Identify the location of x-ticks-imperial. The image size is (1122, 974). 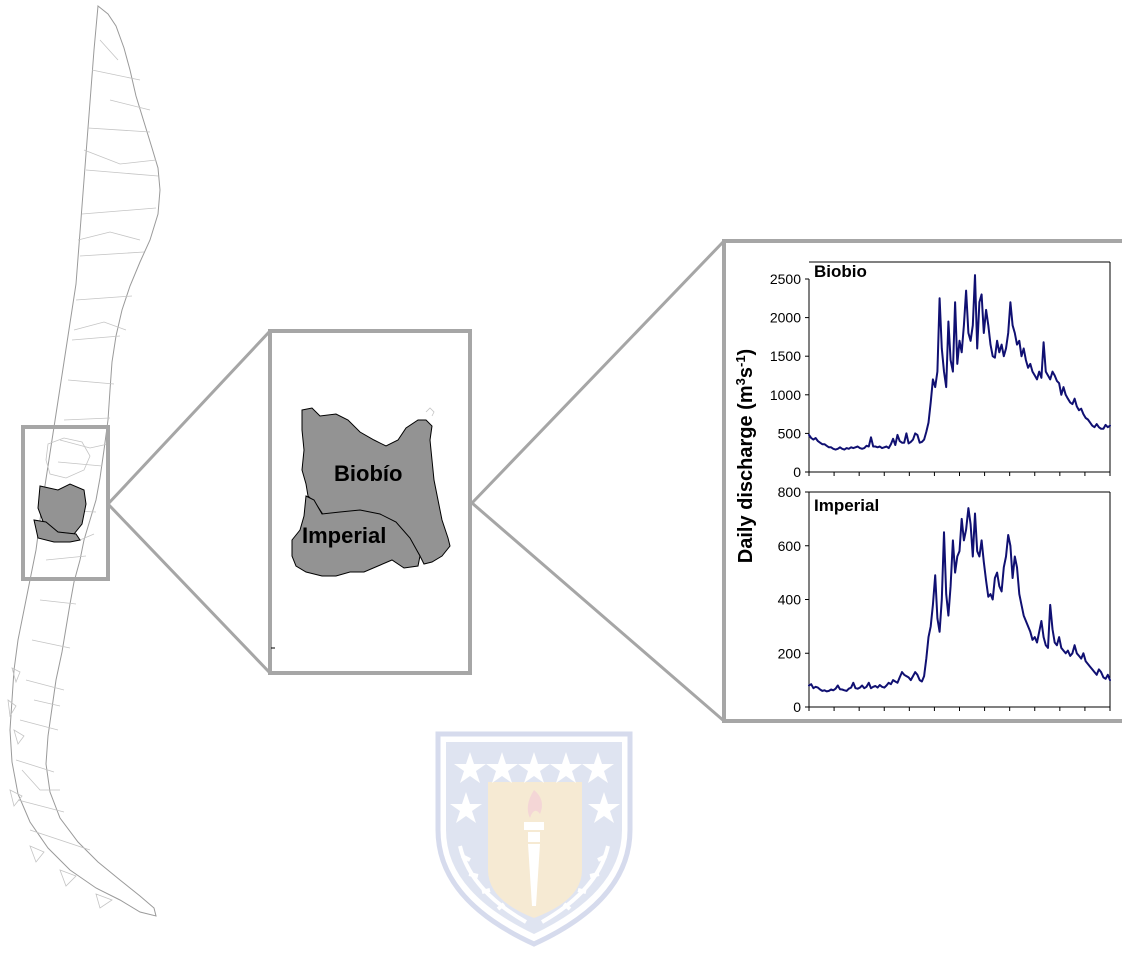
(959, 709).